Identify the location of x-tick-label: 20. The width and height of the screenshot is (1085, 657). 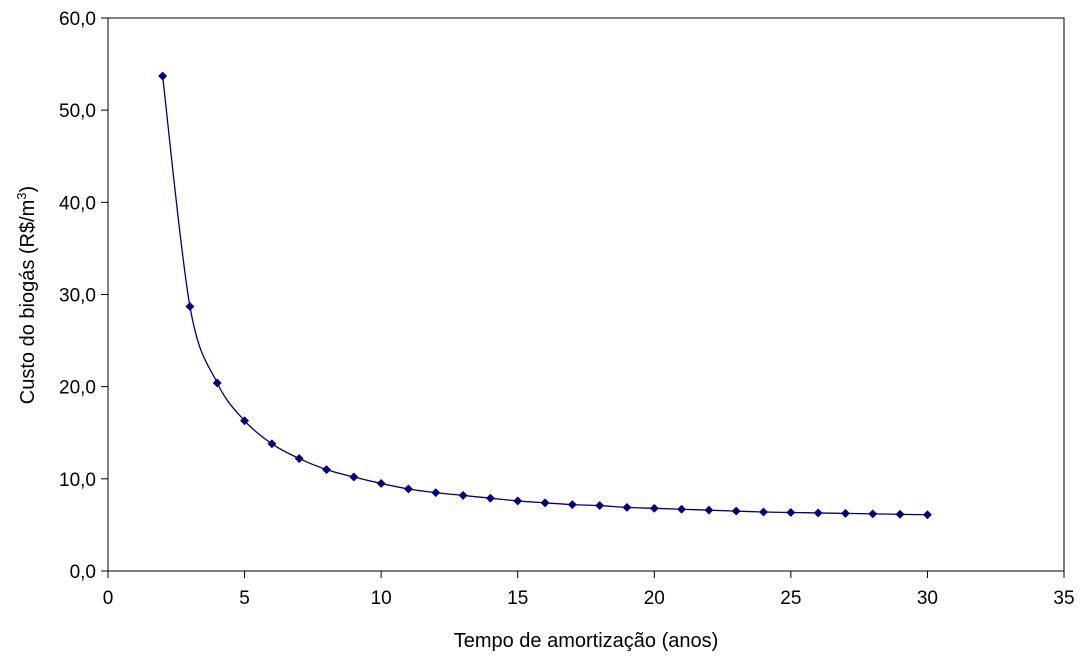
(654, 598).